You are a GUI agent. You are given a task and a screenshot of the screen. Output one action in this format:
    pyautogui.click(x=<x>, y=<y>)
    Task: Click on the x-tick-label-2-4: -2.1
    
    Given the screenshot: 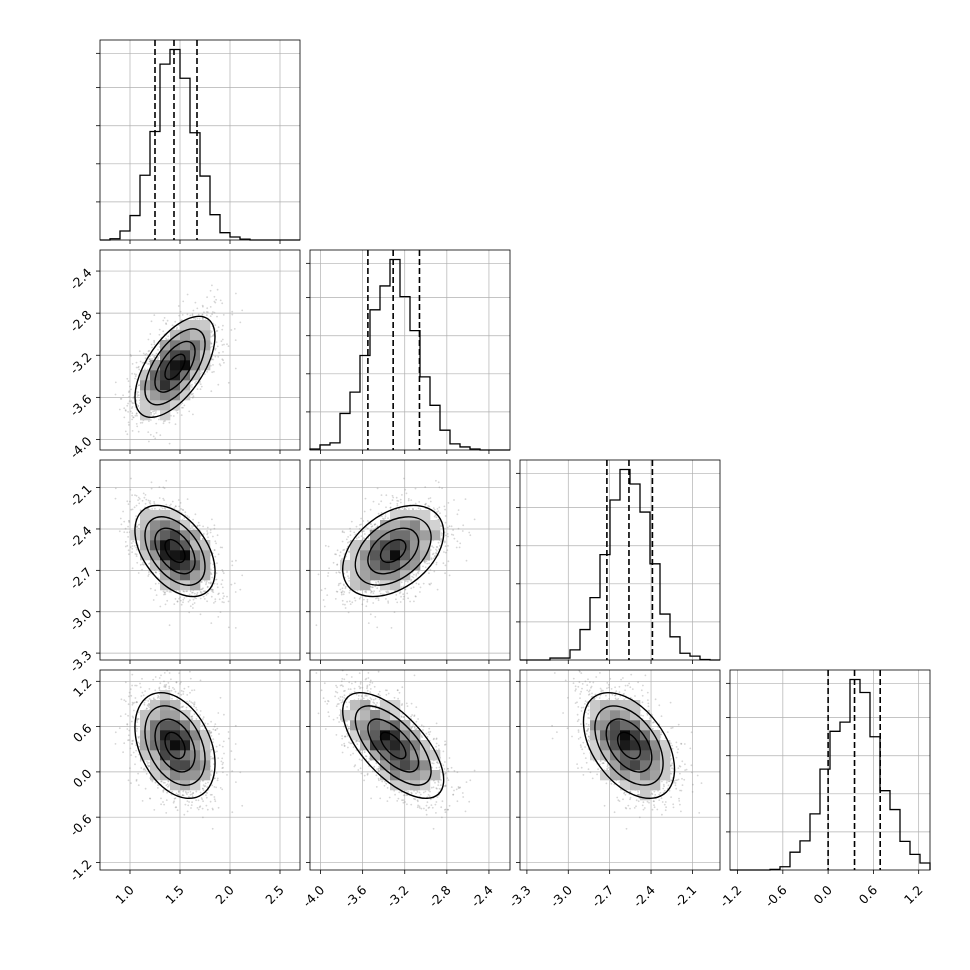 What is the action you would take?
    pyautogui.click(x=685, y=896)
    